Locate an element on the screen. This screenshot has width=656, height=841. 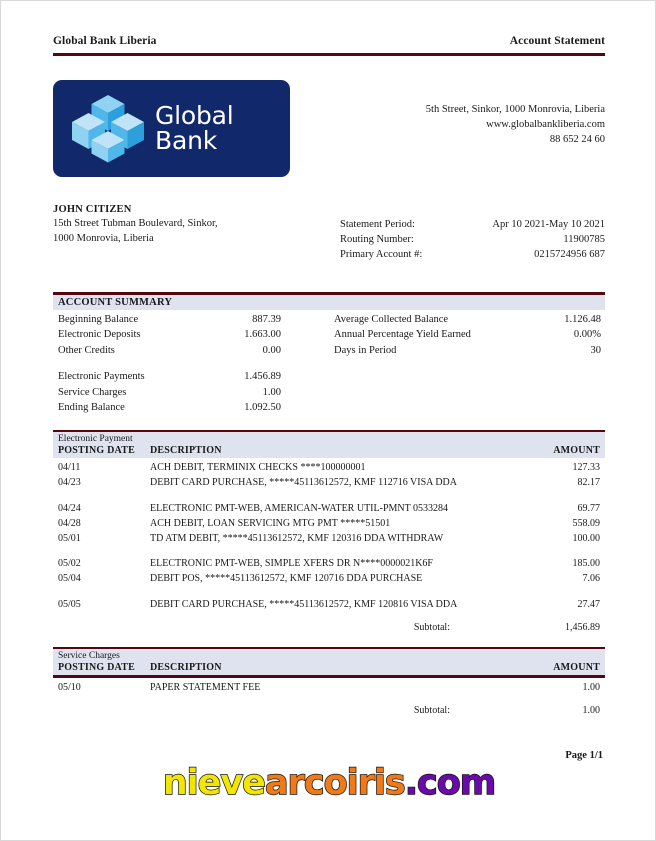
electronic-payment-section-label: Electronic Payment is located at coordinates (95, 438).